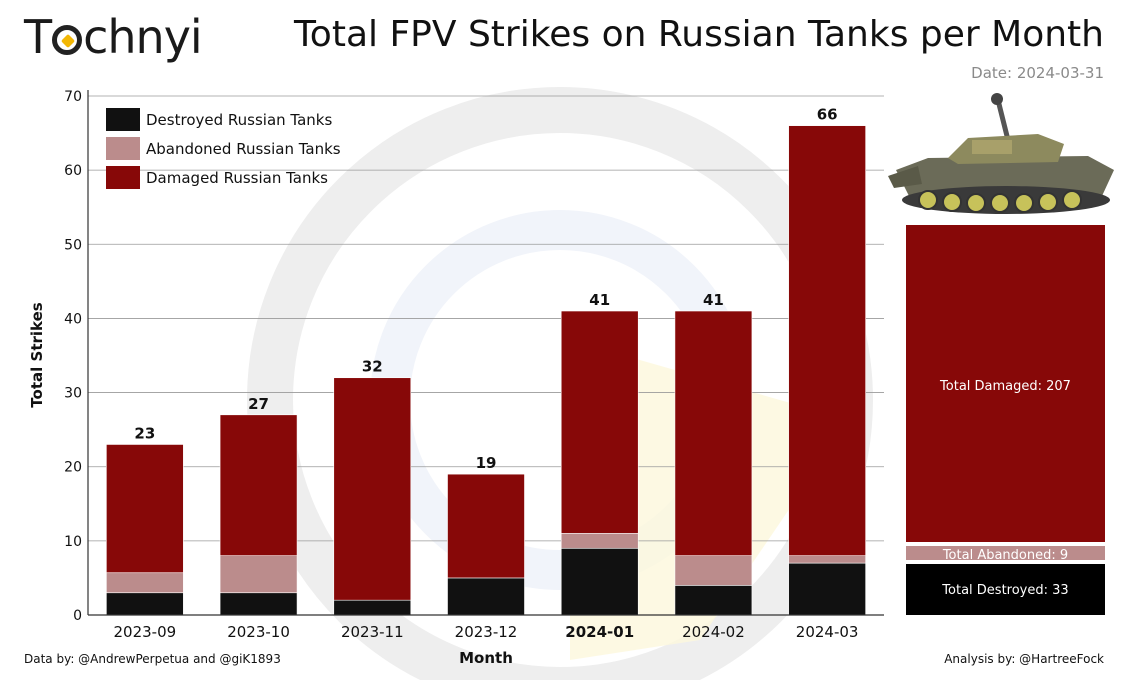  Describe the element at coordinates (152, 659) in the screenshot. I see `data-credit: Data by: @AndrewPerpetua and @giK1893` at that location.